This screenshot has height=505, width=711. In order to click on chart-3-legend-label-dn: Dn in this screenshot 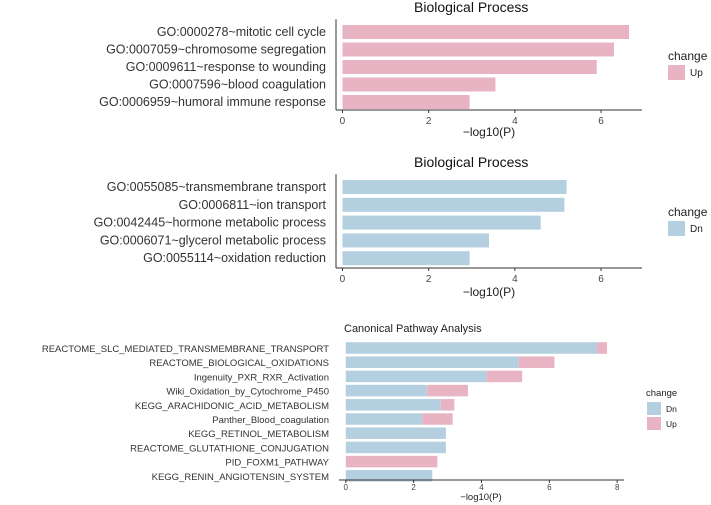, I will do `click(671, 409)`.